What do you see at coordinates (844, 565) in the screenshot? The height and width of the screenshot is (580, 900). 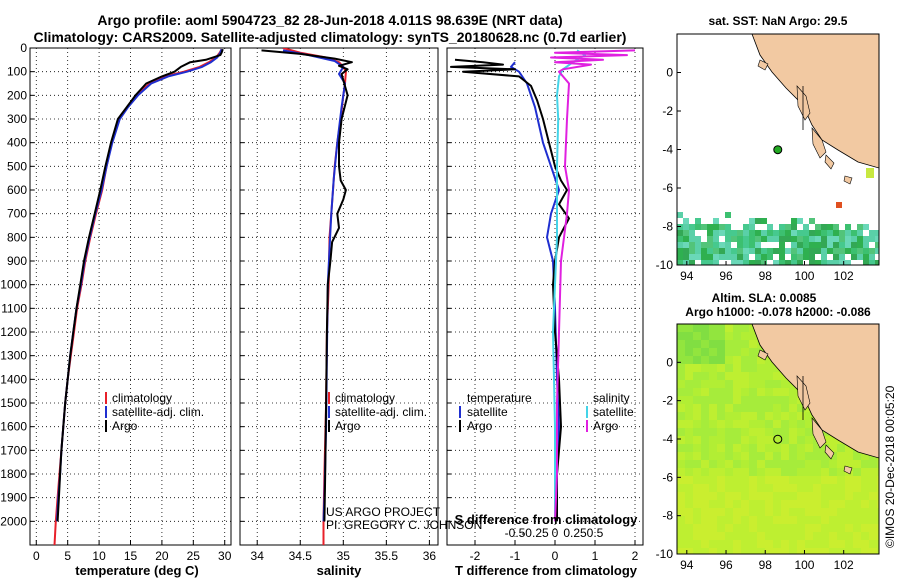 I see `longitude-tick-label: 102` at bounding box center [844, 565].